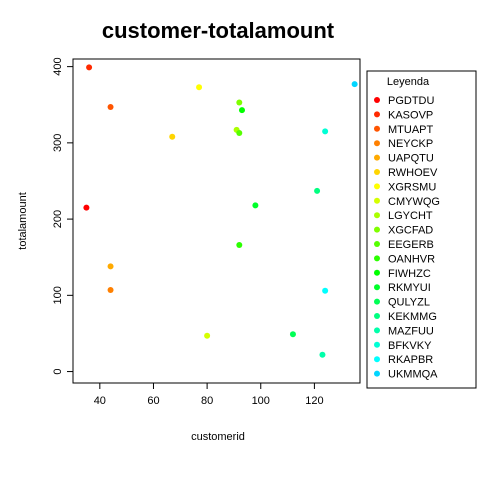 The width and height of the screenshot is (480, 480). Describe the element at coordinates (377, 186) in the screenshot. I see `legend-marker-xgrsmu` at that location.